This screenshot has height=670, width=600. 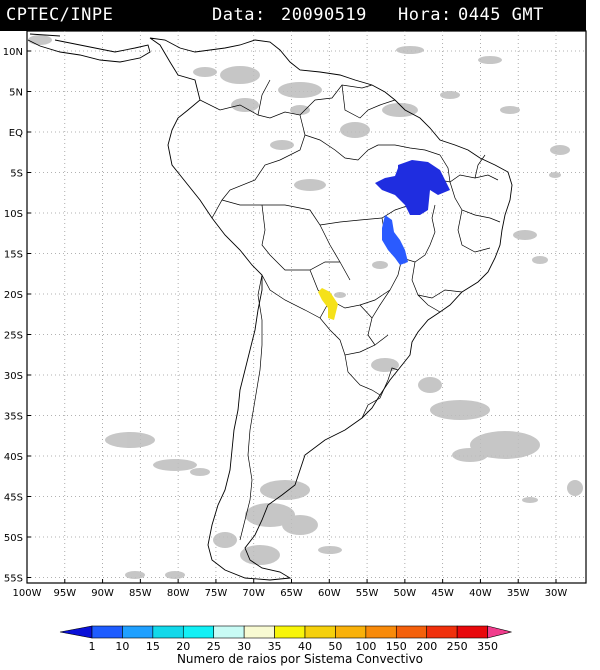 I want to click on colorbar-tick-label: 35, so click(x=275, y=646).